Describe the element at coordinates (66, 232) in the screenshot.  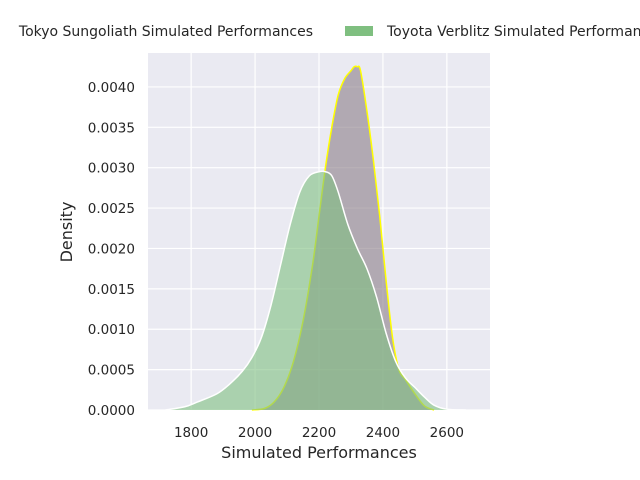
I see `y-axis-label: Density` at that location.